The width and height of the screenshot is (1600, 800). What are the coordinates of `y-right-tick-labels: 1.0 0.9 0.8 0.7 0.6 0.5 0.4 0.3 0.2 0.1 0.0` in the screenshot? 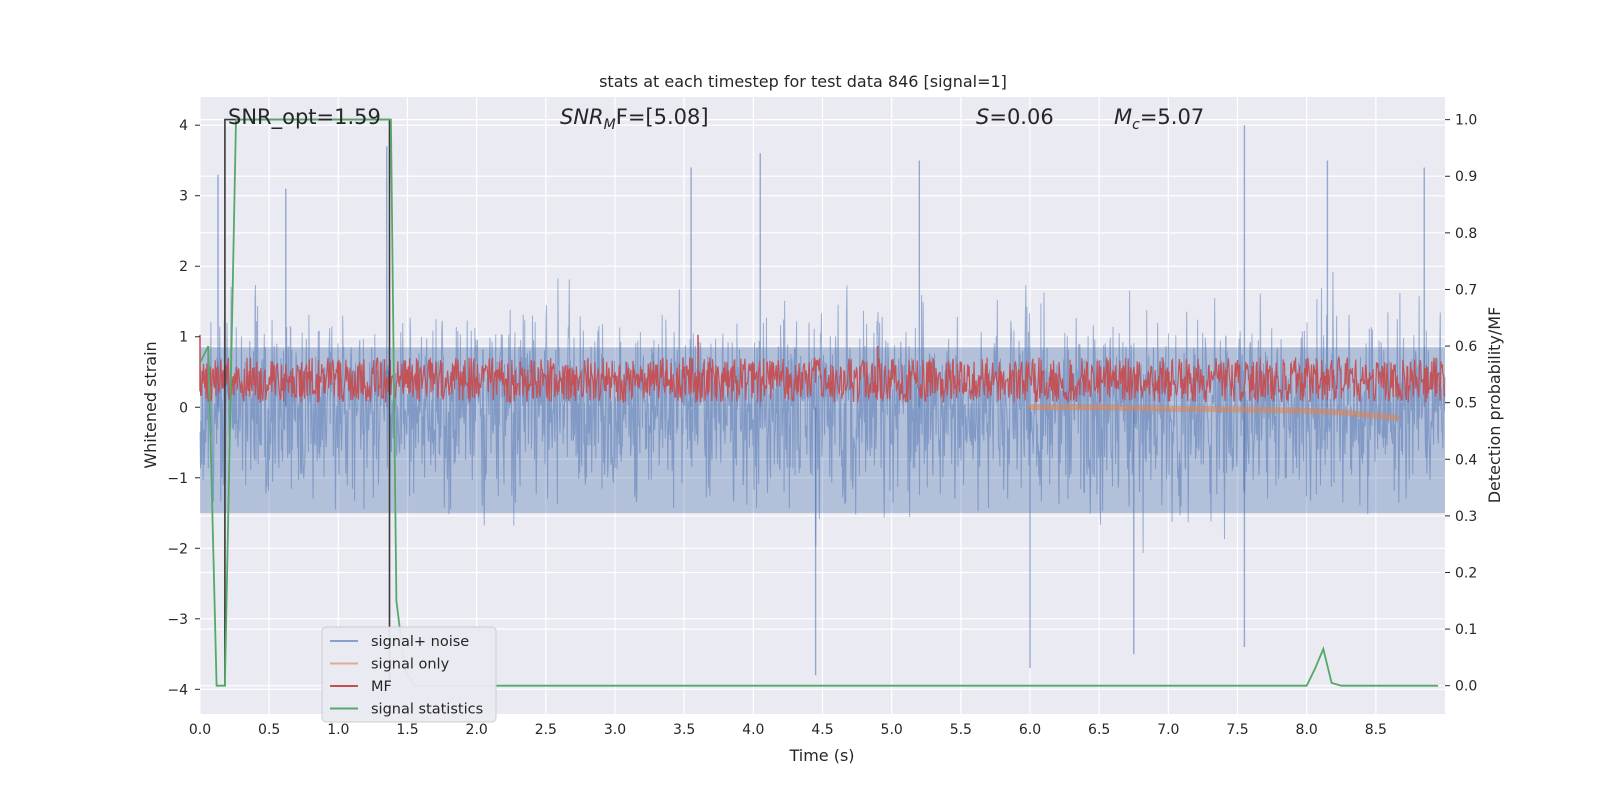 It's located at (1461, 404).